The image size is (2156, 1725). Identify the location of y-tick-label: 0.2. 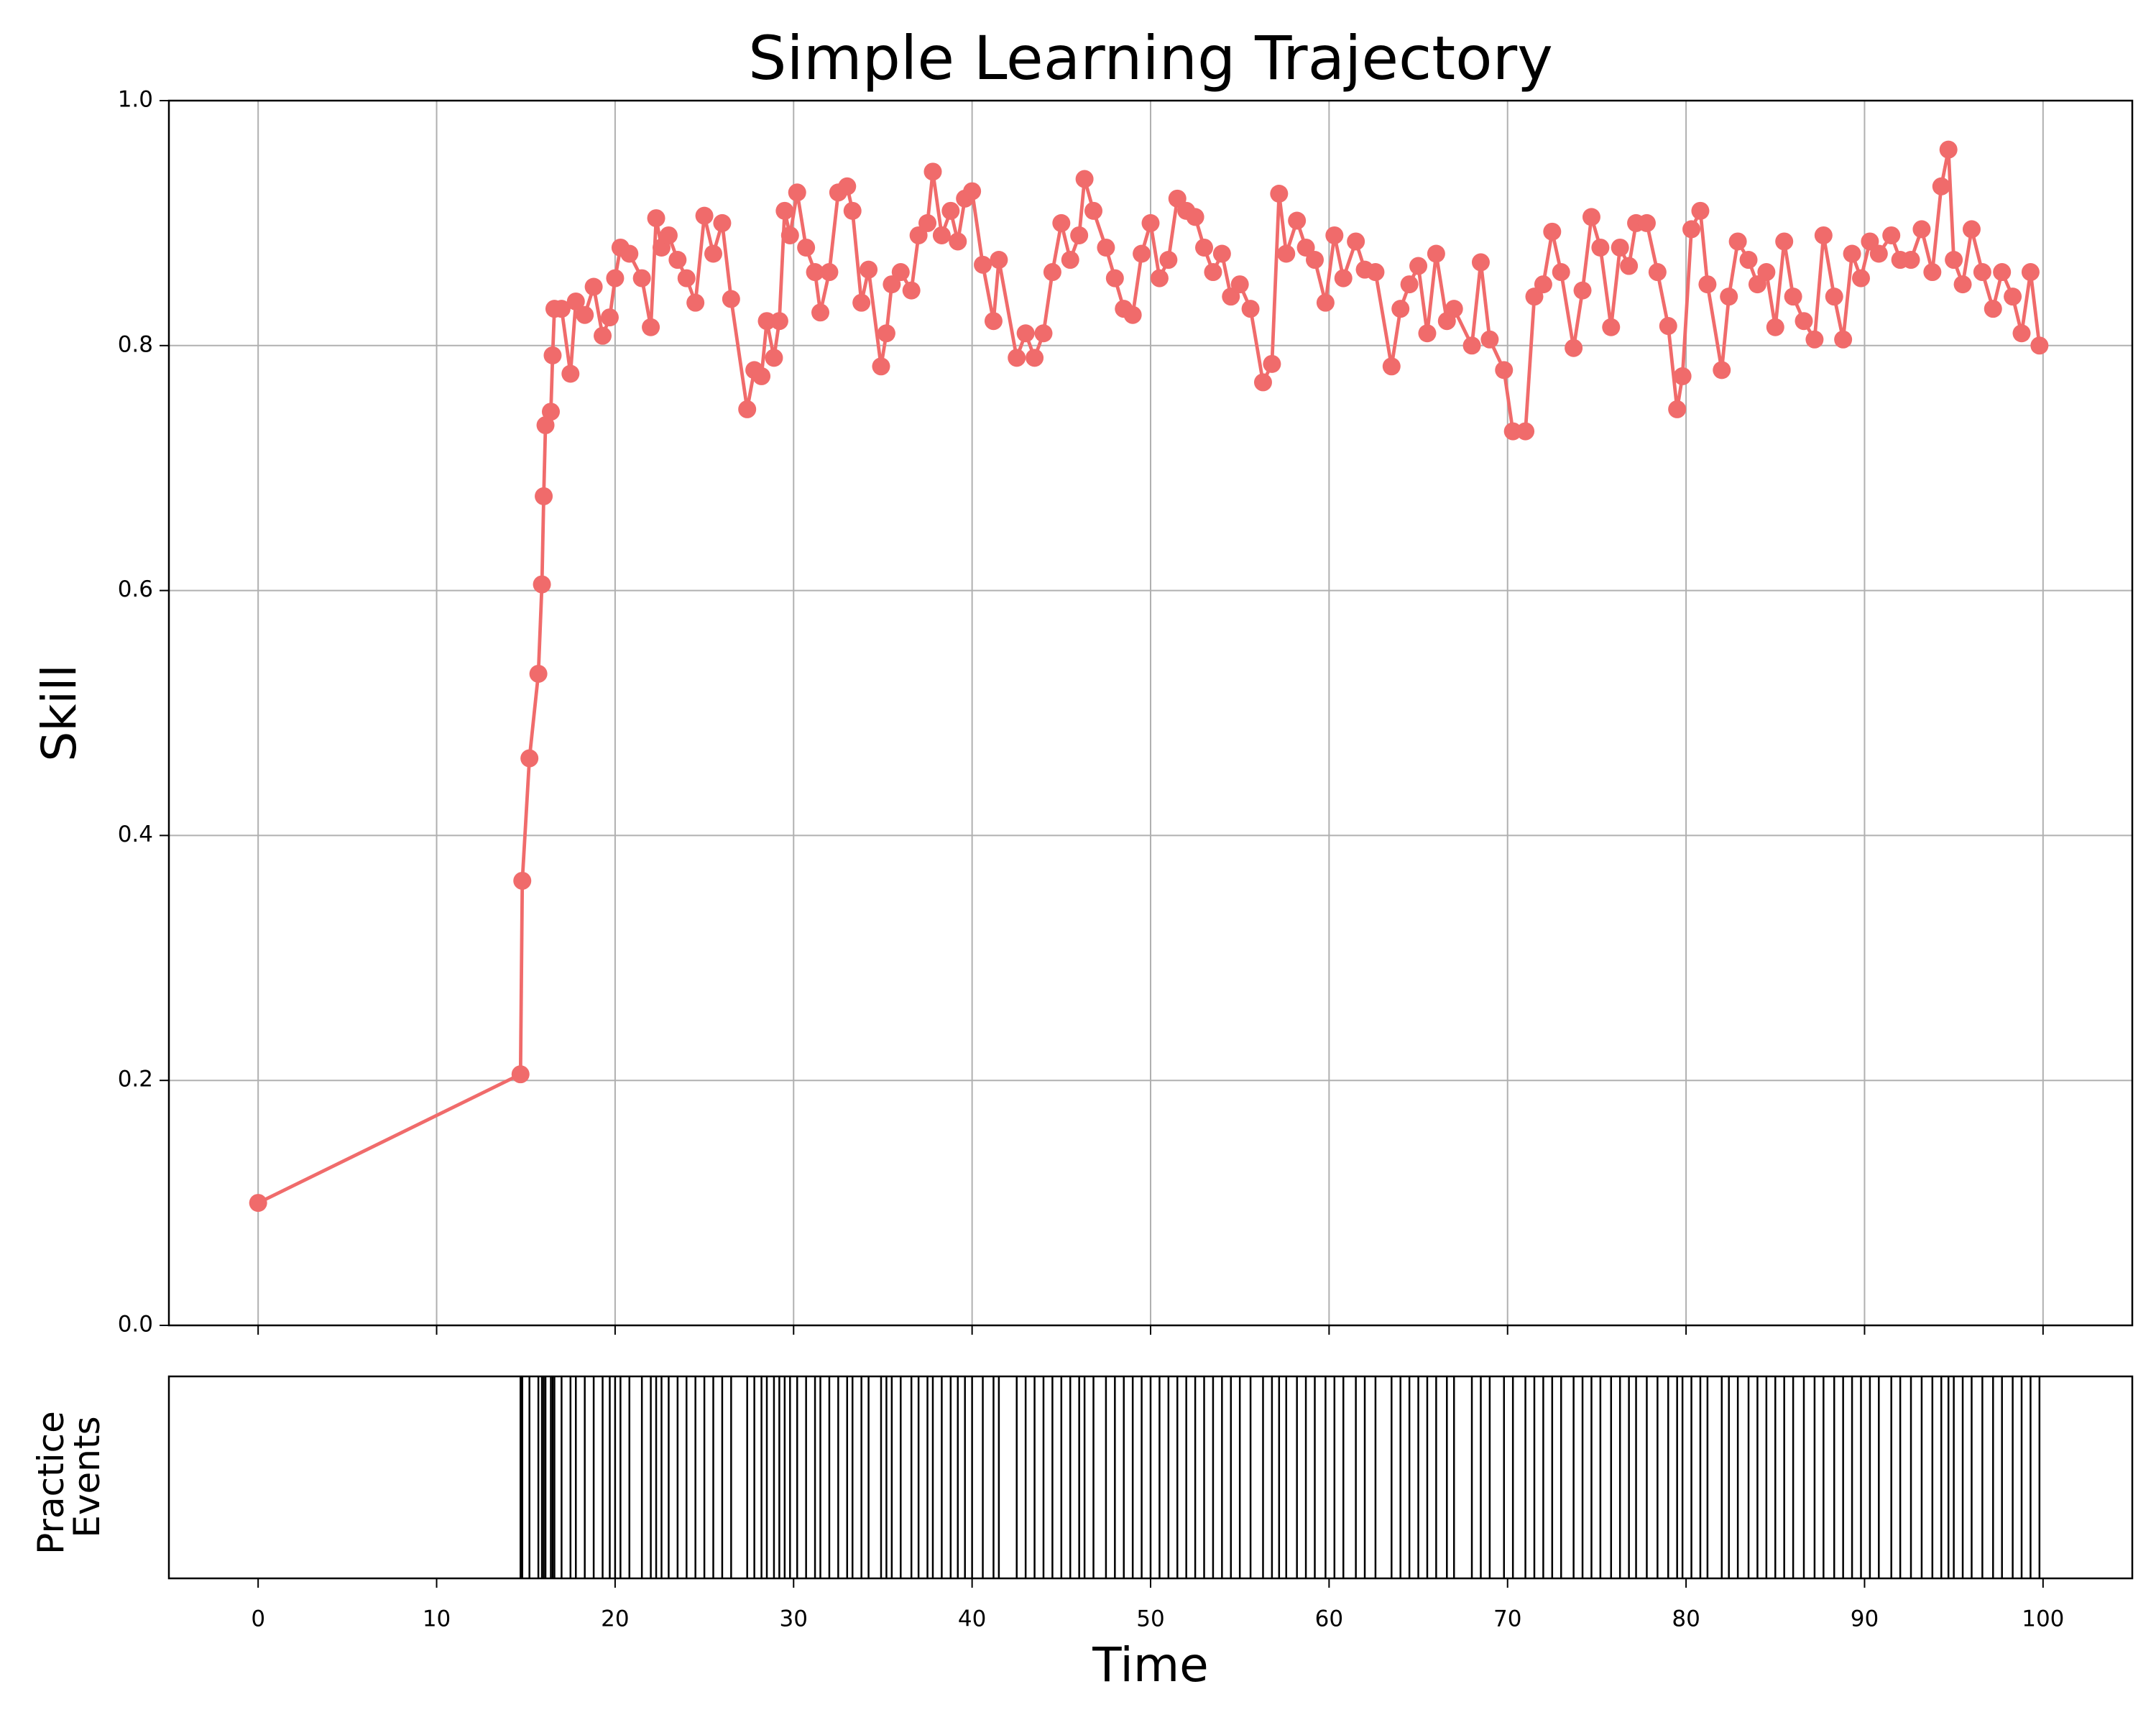
(135, 1079).